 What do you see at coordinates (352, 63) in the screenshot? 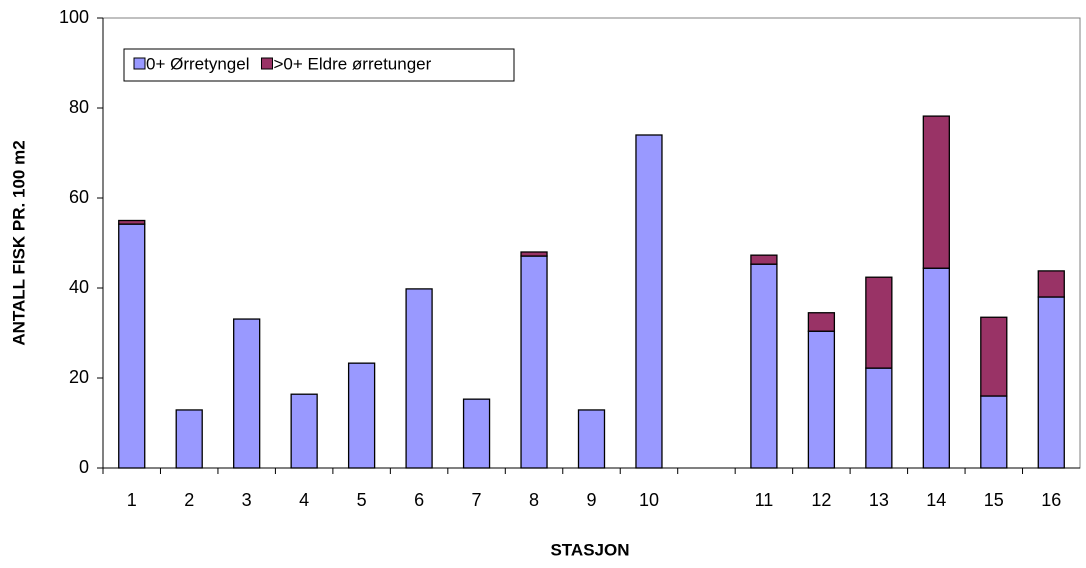
I see `legend-label: >0+ Eldre ørretunger` at bounding box center [352, 63].